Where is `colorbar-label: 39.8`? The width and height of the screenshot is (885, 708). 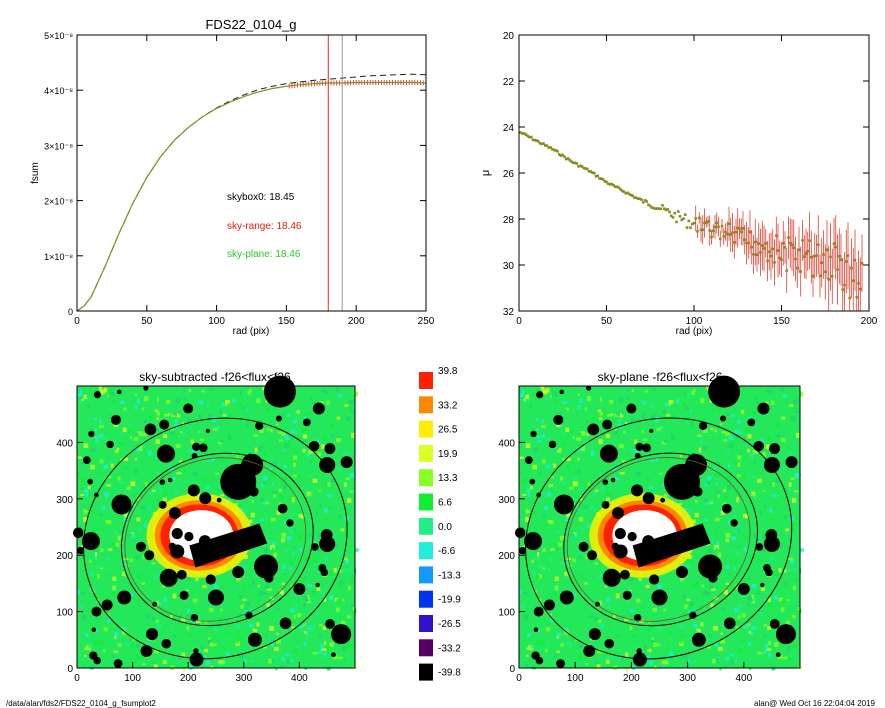
colorbar-label: 39.8 is located at coordinates (448, 371).